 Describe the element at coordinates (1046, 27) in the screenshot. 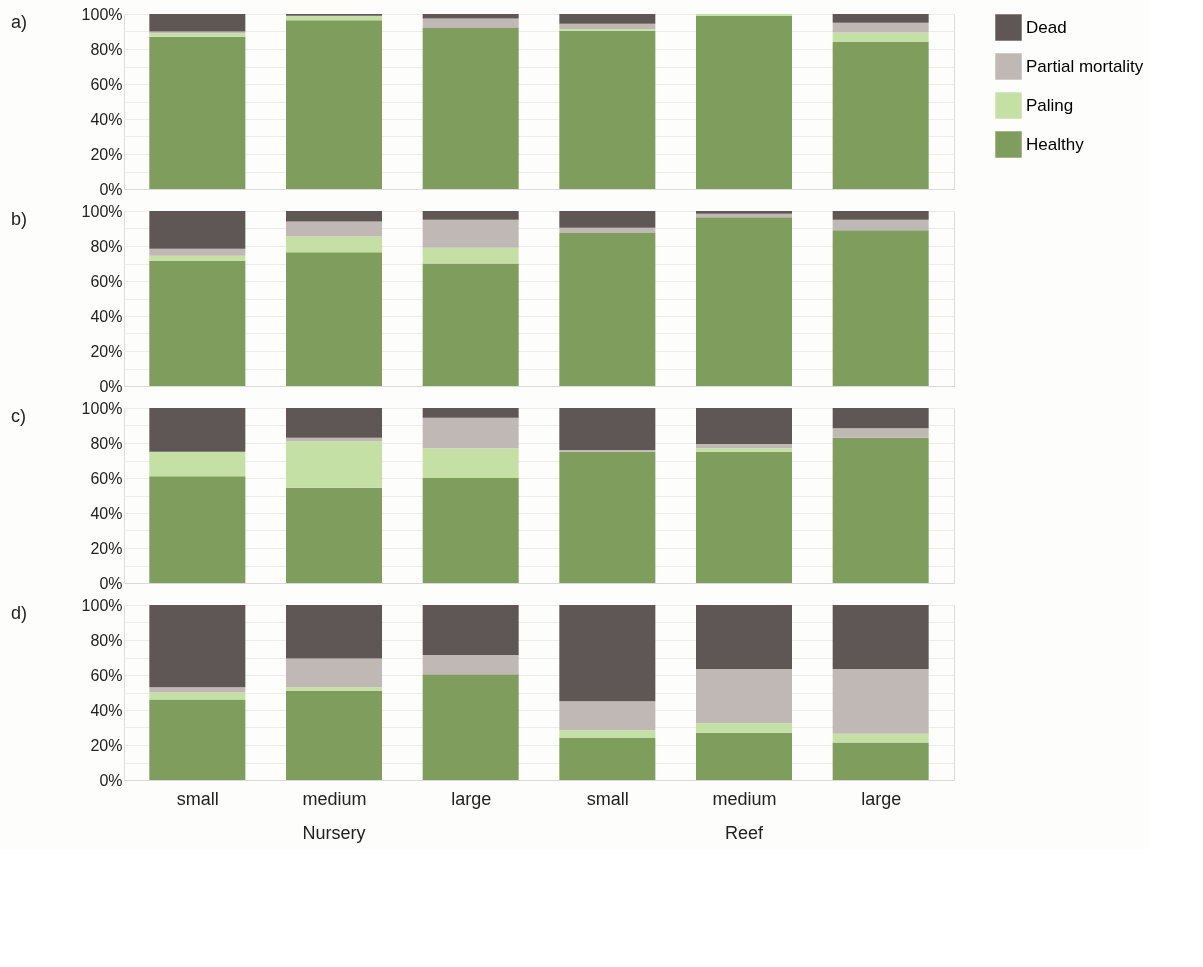

I see `legend-label: Dead` at that location.